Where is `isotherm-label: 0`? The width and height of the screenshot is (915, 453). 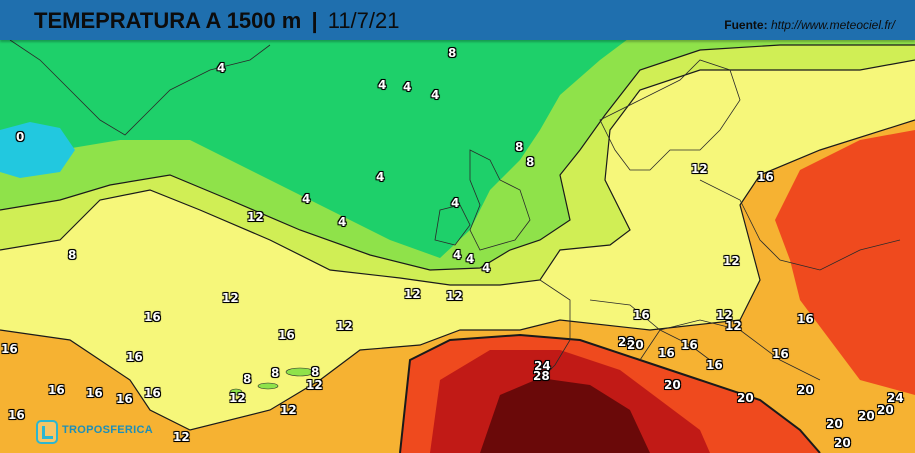 isotherm-label: 0 is located at coordinates (20, 137).